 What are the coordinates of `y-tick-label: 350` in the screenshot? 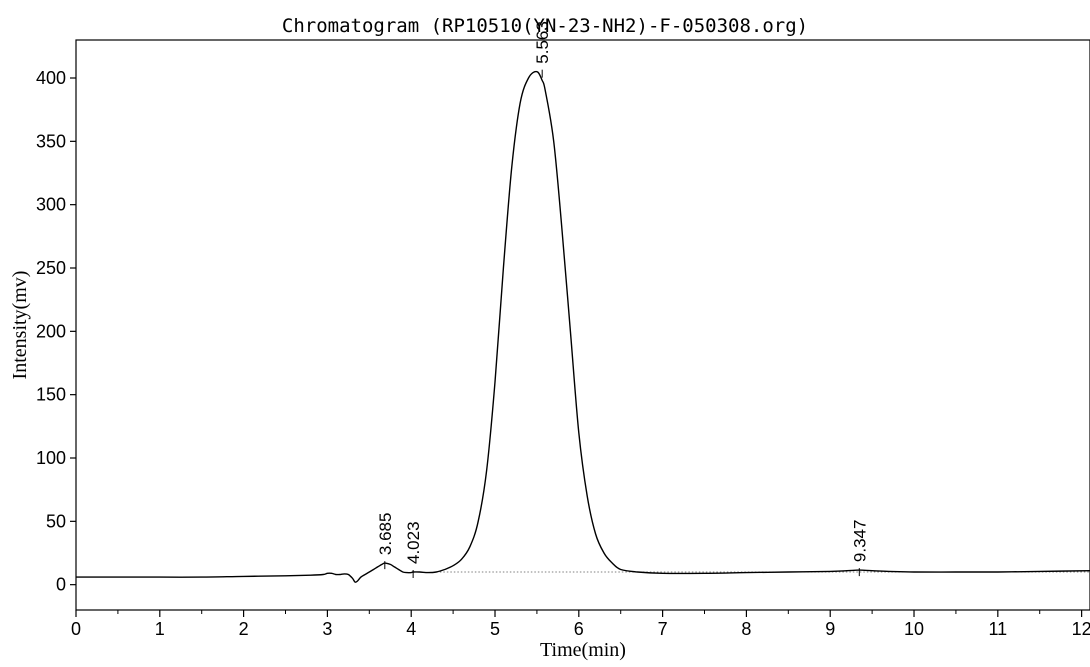 It's located at (51, 141).